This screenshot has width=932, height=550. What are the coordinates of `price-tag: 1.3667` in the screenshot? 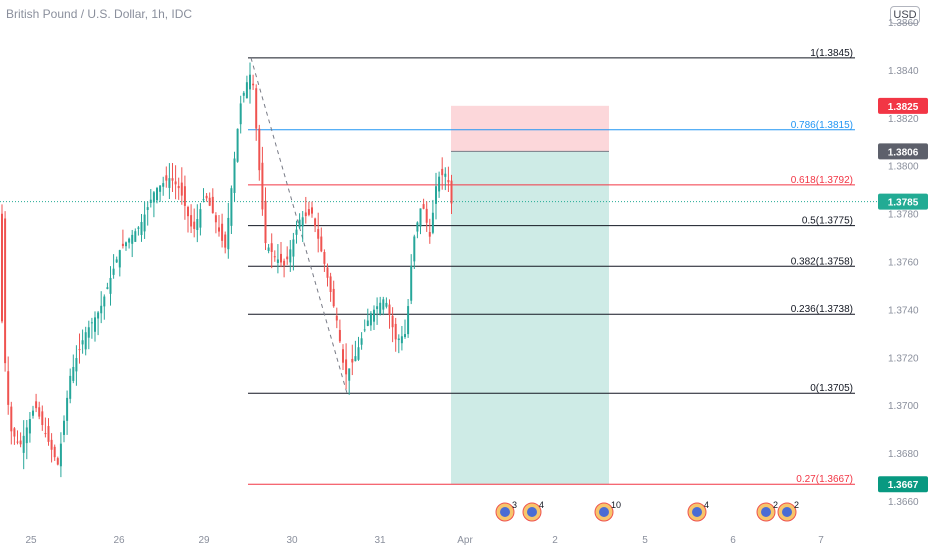 It's located at (903, 484).